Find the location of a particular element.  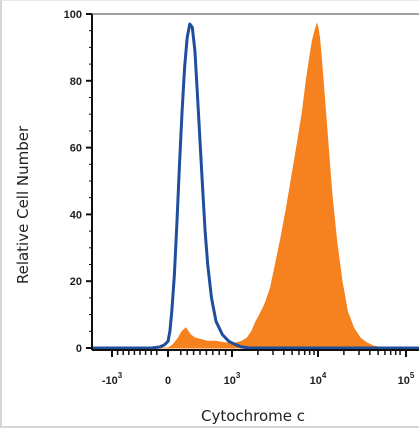

y-tick-label-40: 40 is located at coordinates (76, 215).